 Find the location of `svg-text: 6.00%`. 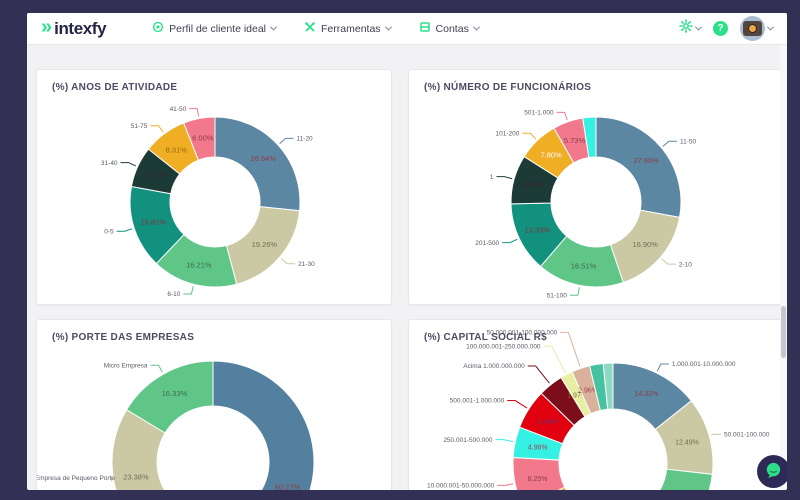

svg-text: 6.00% is located at coordinates (203, 138).